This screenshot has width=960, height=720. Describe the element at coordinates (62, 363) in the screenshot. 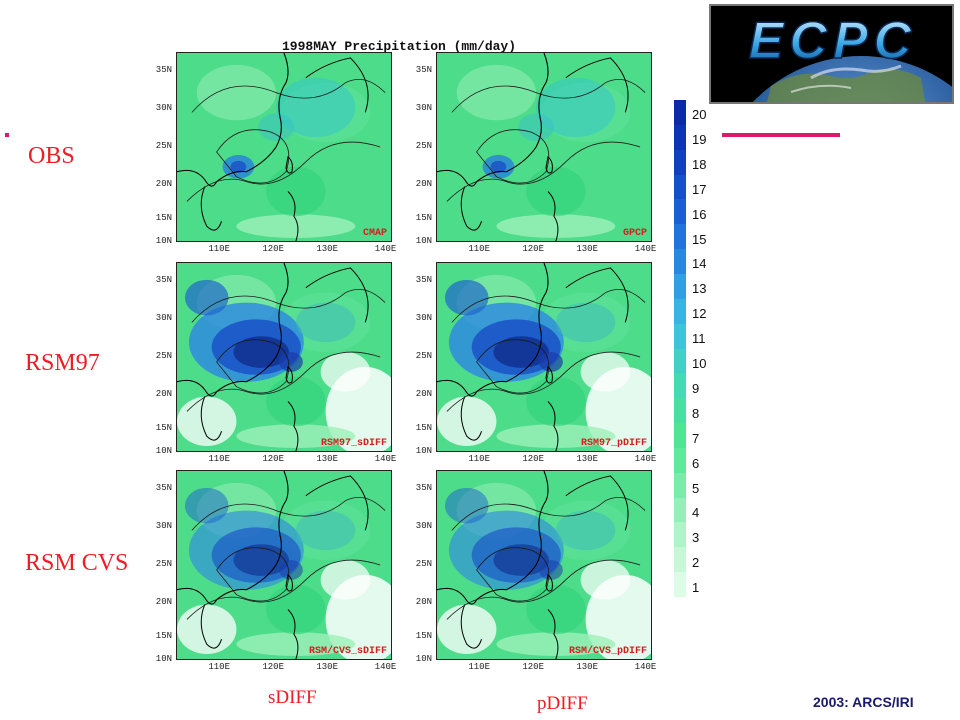

I see `row-label-rsm97: RSM97` at that location.